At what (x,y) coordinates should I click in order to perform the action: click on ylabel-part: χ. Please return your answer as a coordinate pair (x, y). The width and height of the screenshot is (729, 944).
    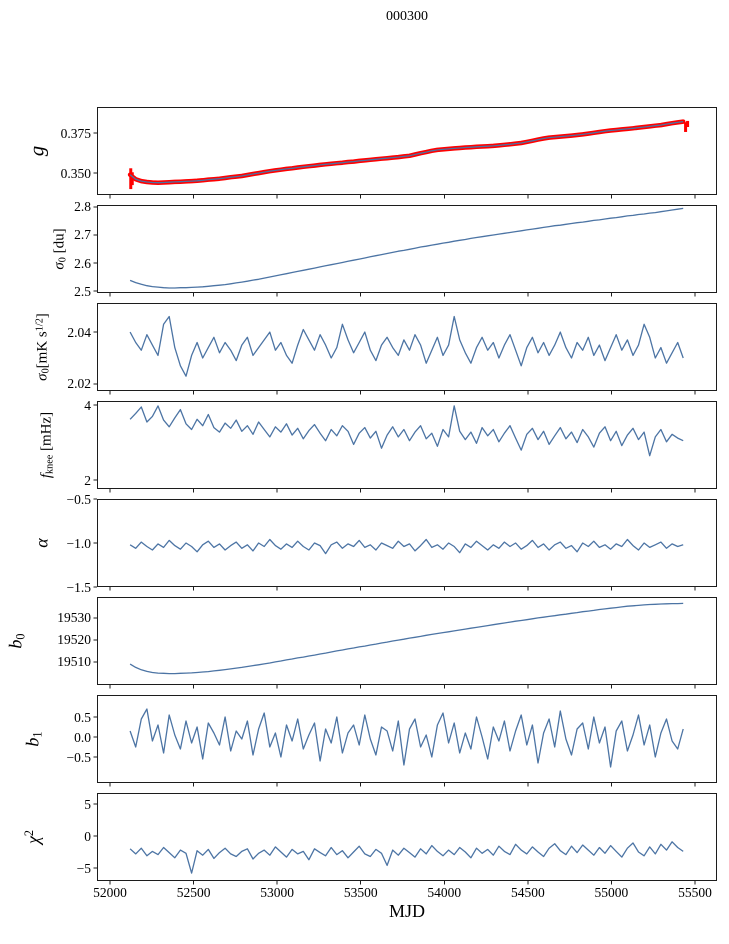
    Looking at the image, I should click on (32, 840).